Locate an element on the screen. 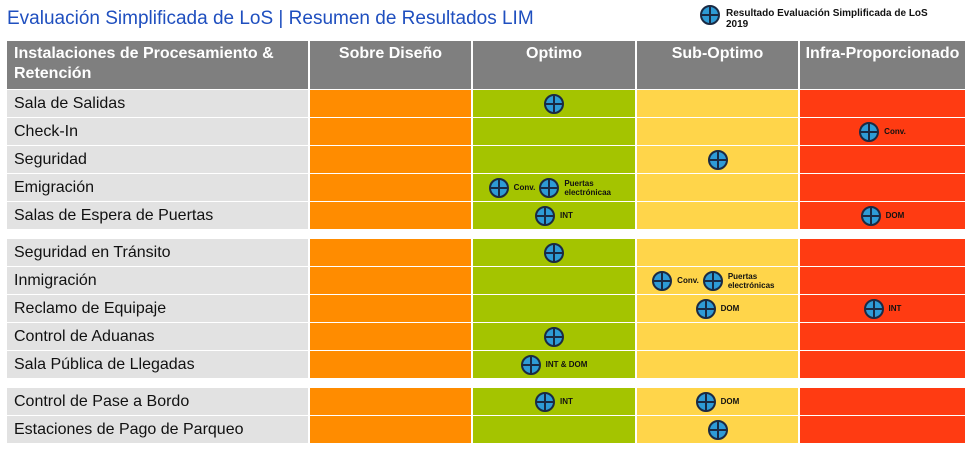  level-cell: INT & DOM is located at coordinates (555, 364).